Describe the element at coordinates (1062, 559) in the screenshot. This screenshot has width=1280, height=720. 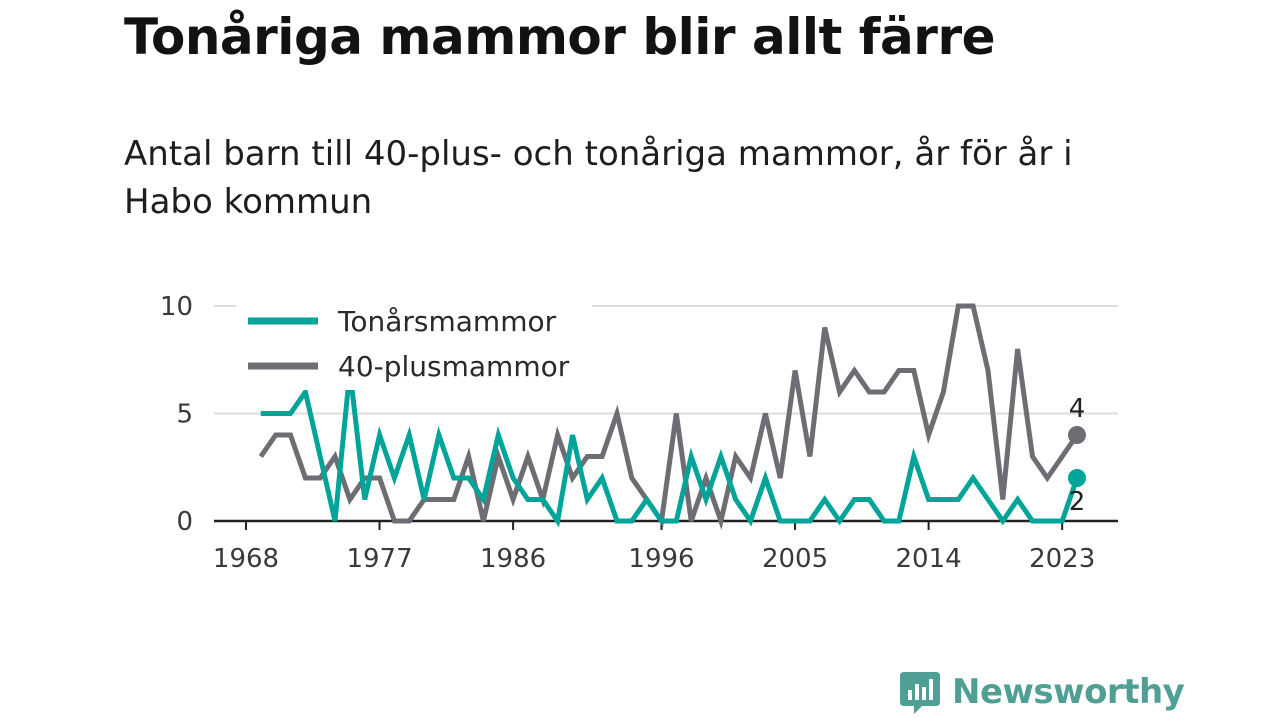
I see `x-tick-label: 2023` at that location.